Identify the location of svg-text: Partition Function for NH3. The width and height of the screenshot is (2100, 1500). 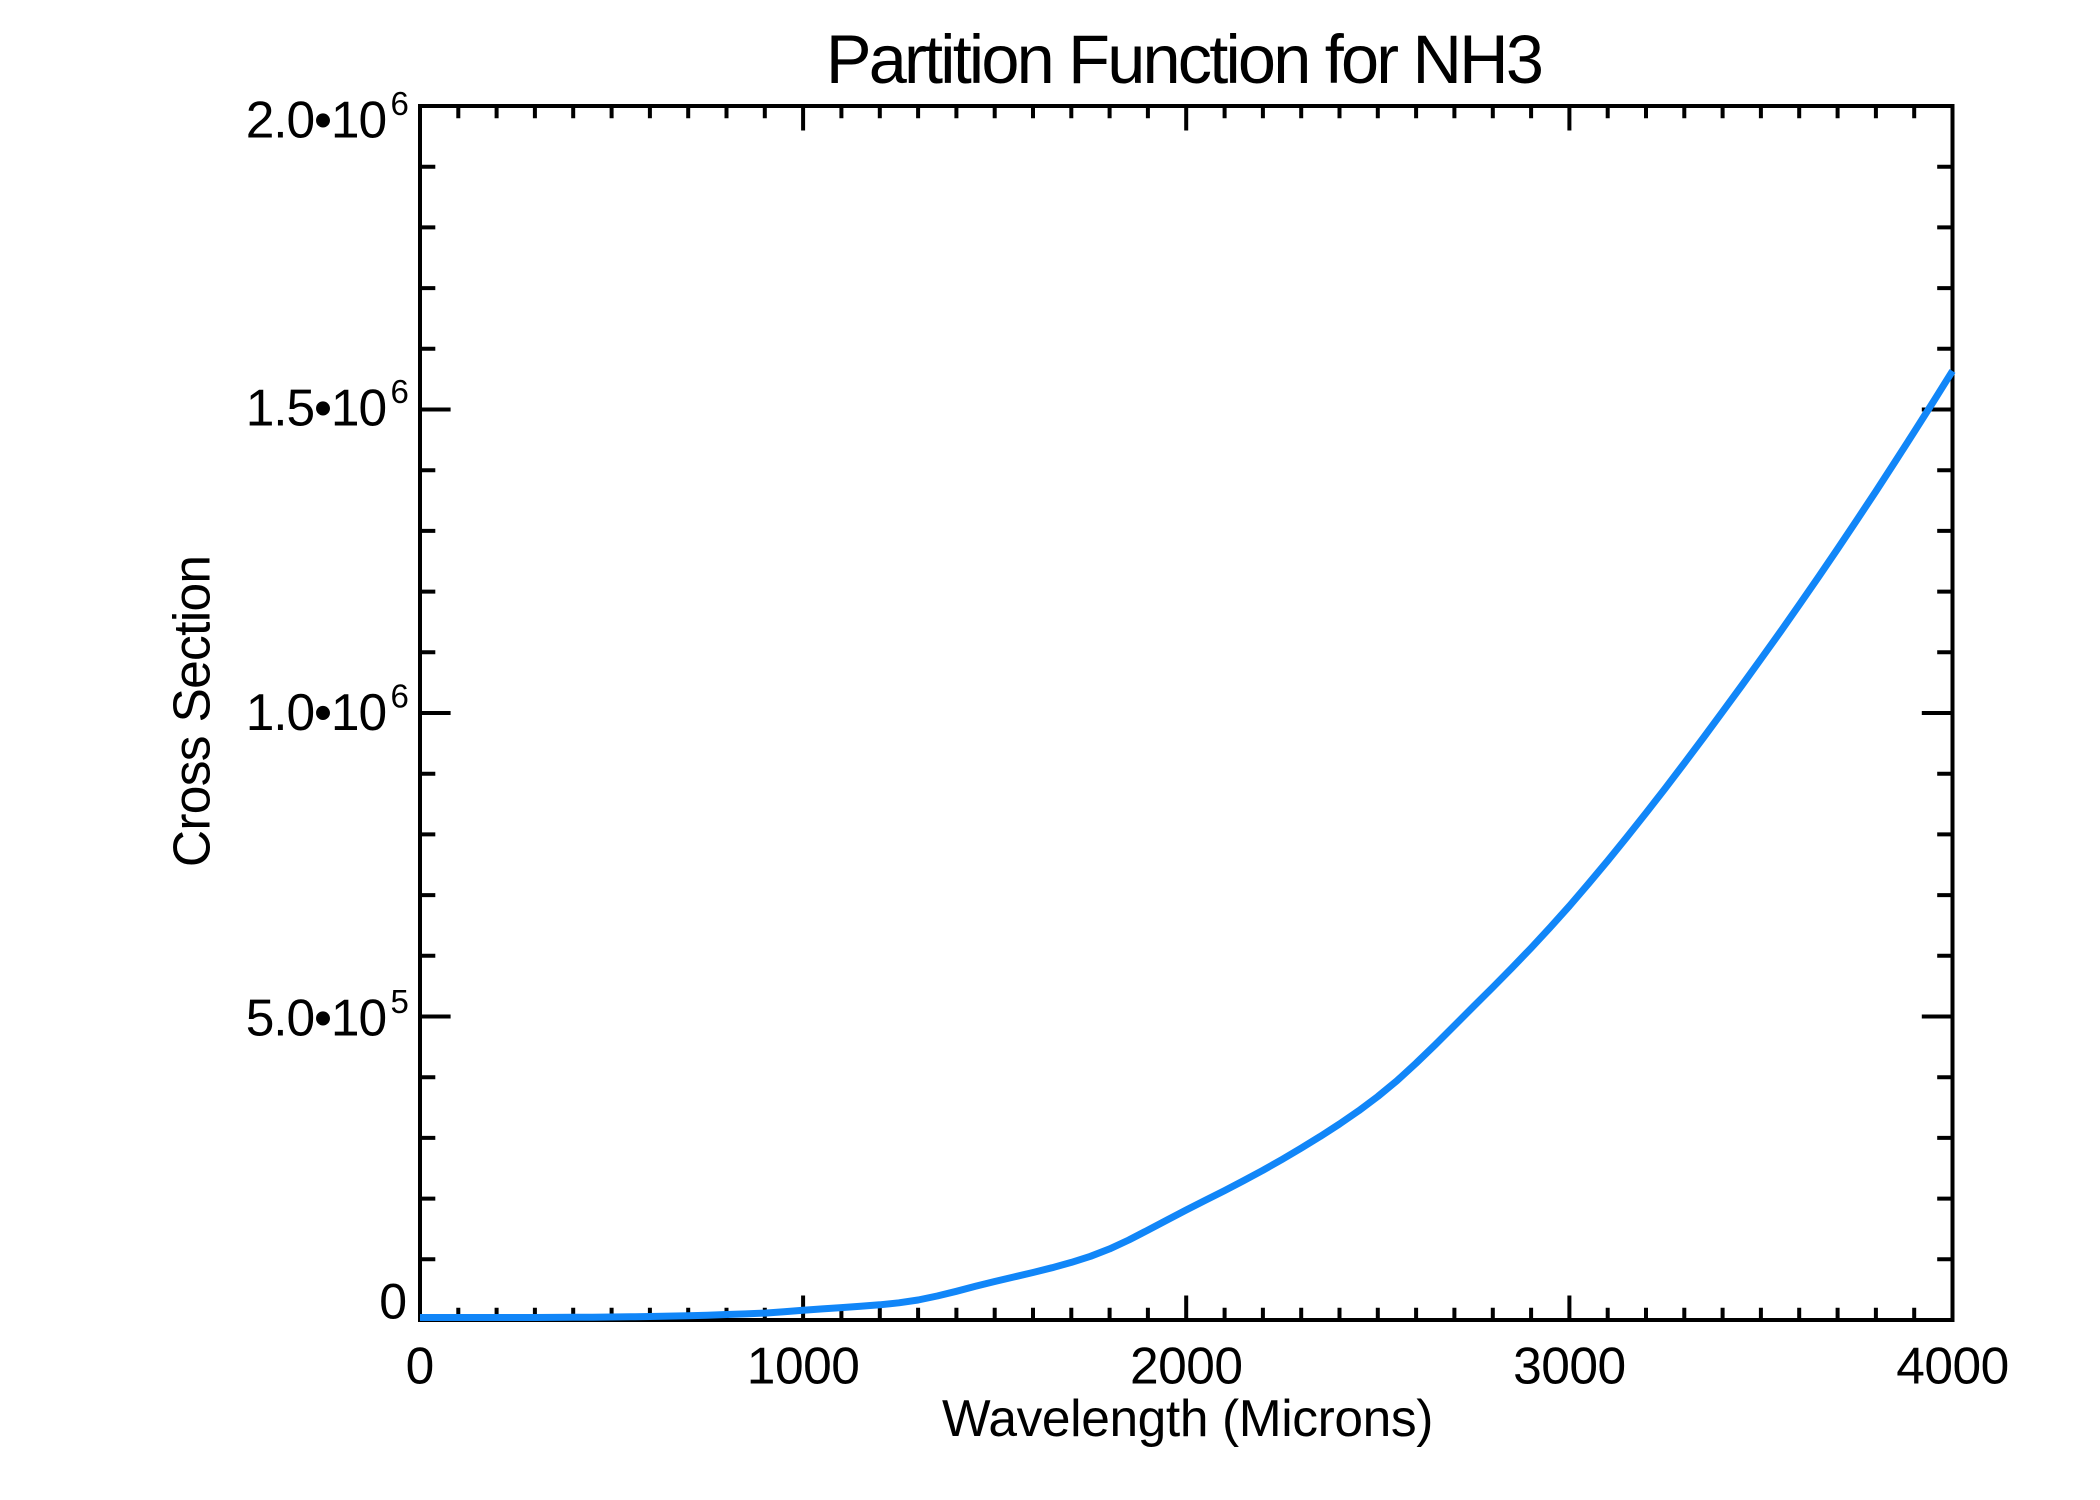
(1184, 59).